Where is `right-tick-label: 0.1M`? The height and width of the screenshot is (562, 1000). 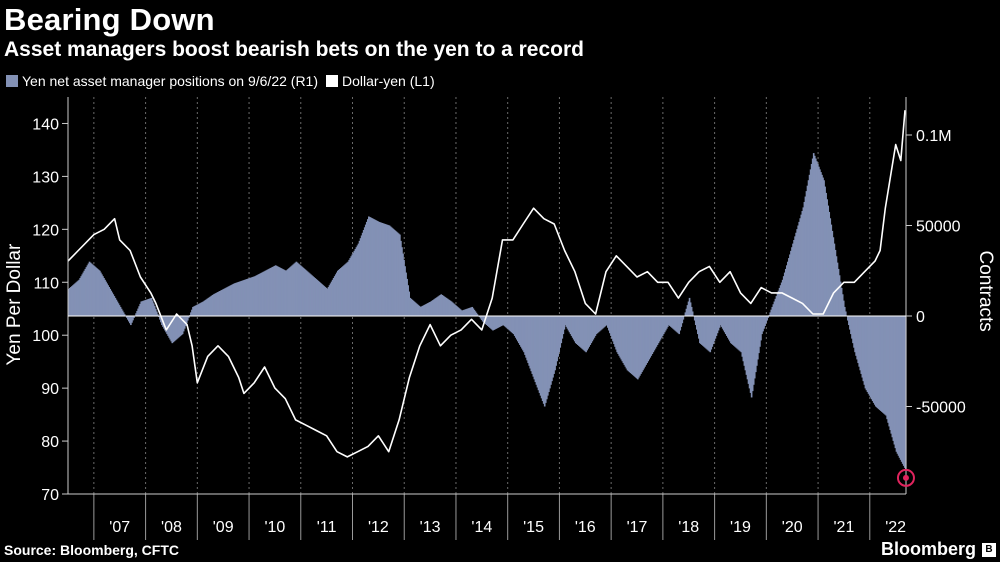
right-tick-label: 0.1M is located at coordinates (934, 136).